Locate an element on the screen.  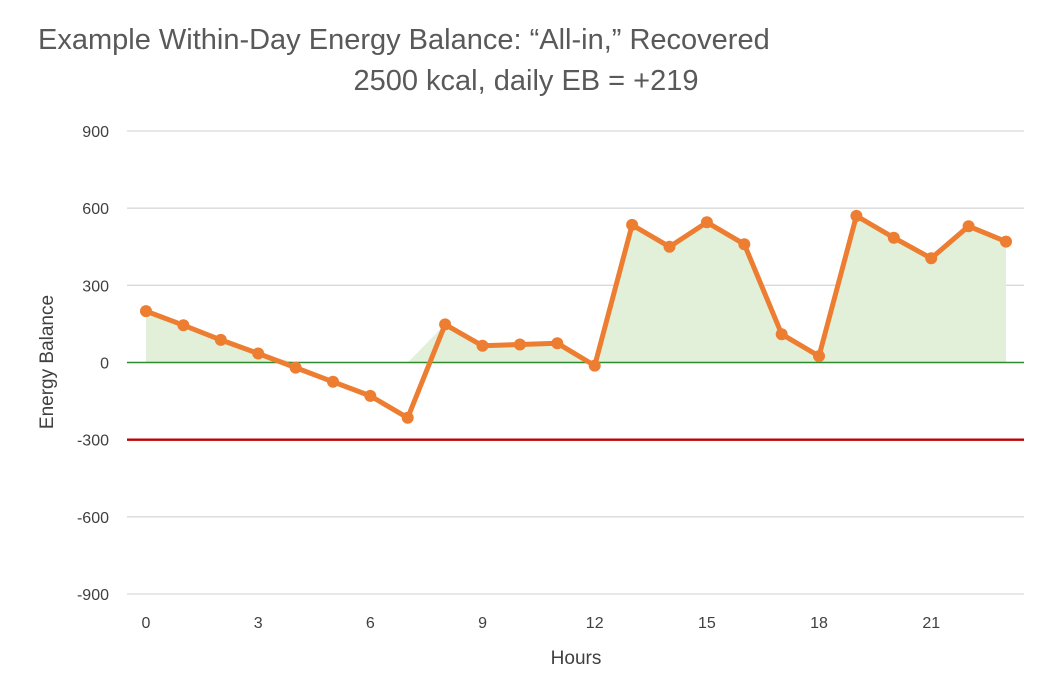
y-tick-label: 900 is located at coordinates (95, 132).